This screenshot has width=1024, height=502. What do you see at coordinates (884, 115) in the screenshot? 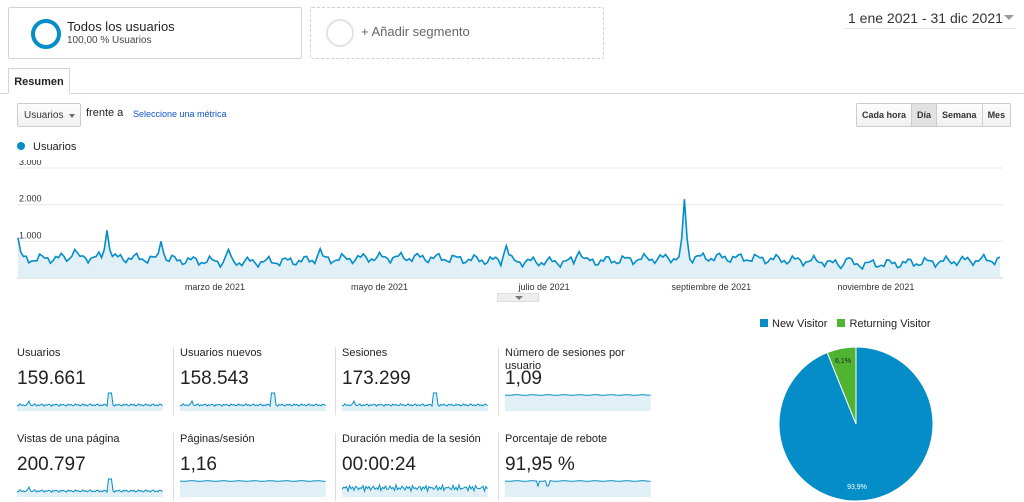
I see `granularity-hour-button: Cada hora` at bounding box center [884, 115].